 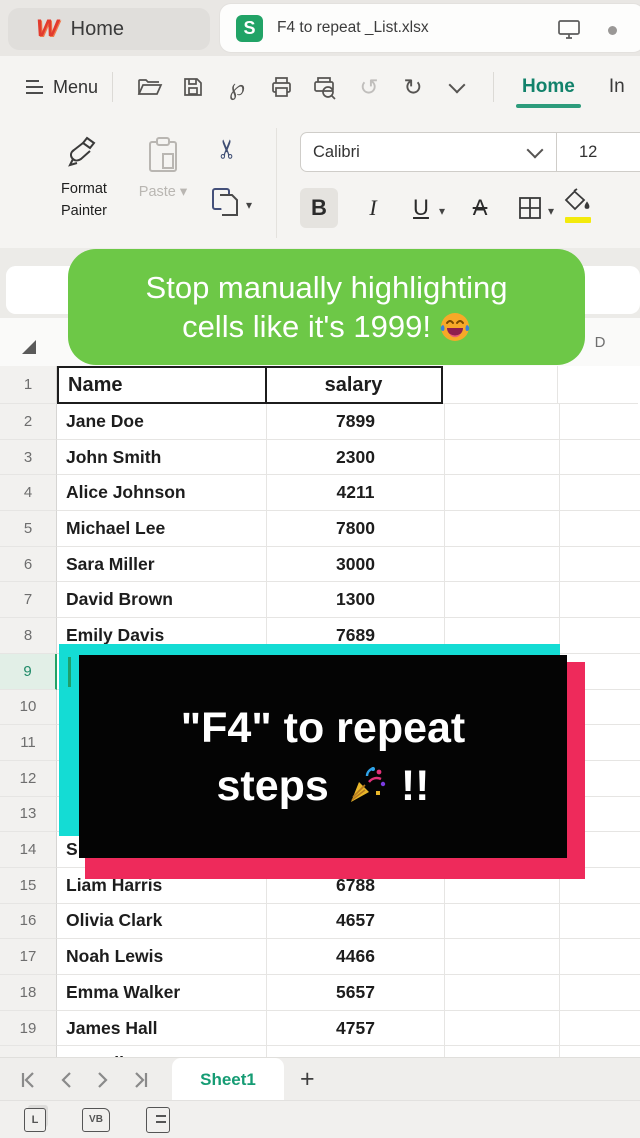 What do you see at coordinates (356, 564) in the screenshot?
I see `cell-salary: 3000` at bounding box center [356, 564].